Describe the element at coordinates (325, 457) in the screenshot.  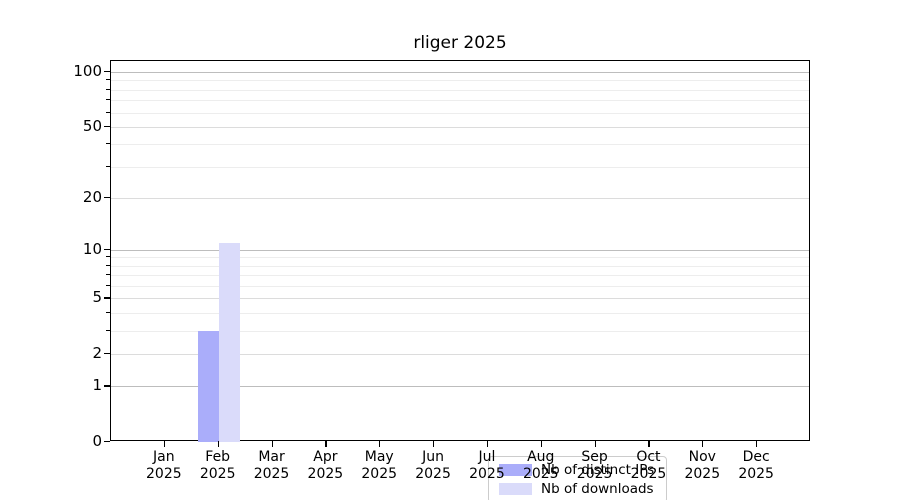
I see `x-tick-month: Apr` at that location.